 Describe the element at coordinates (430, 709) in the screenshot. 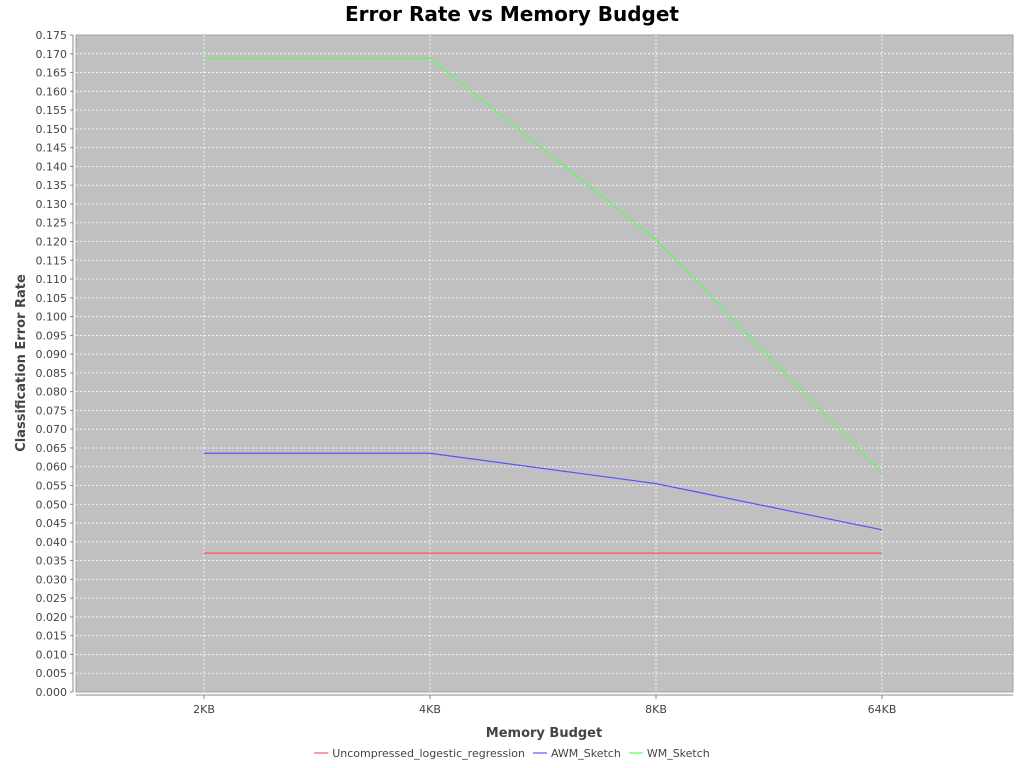

I see `x-tick-label: 4KB` at that location.